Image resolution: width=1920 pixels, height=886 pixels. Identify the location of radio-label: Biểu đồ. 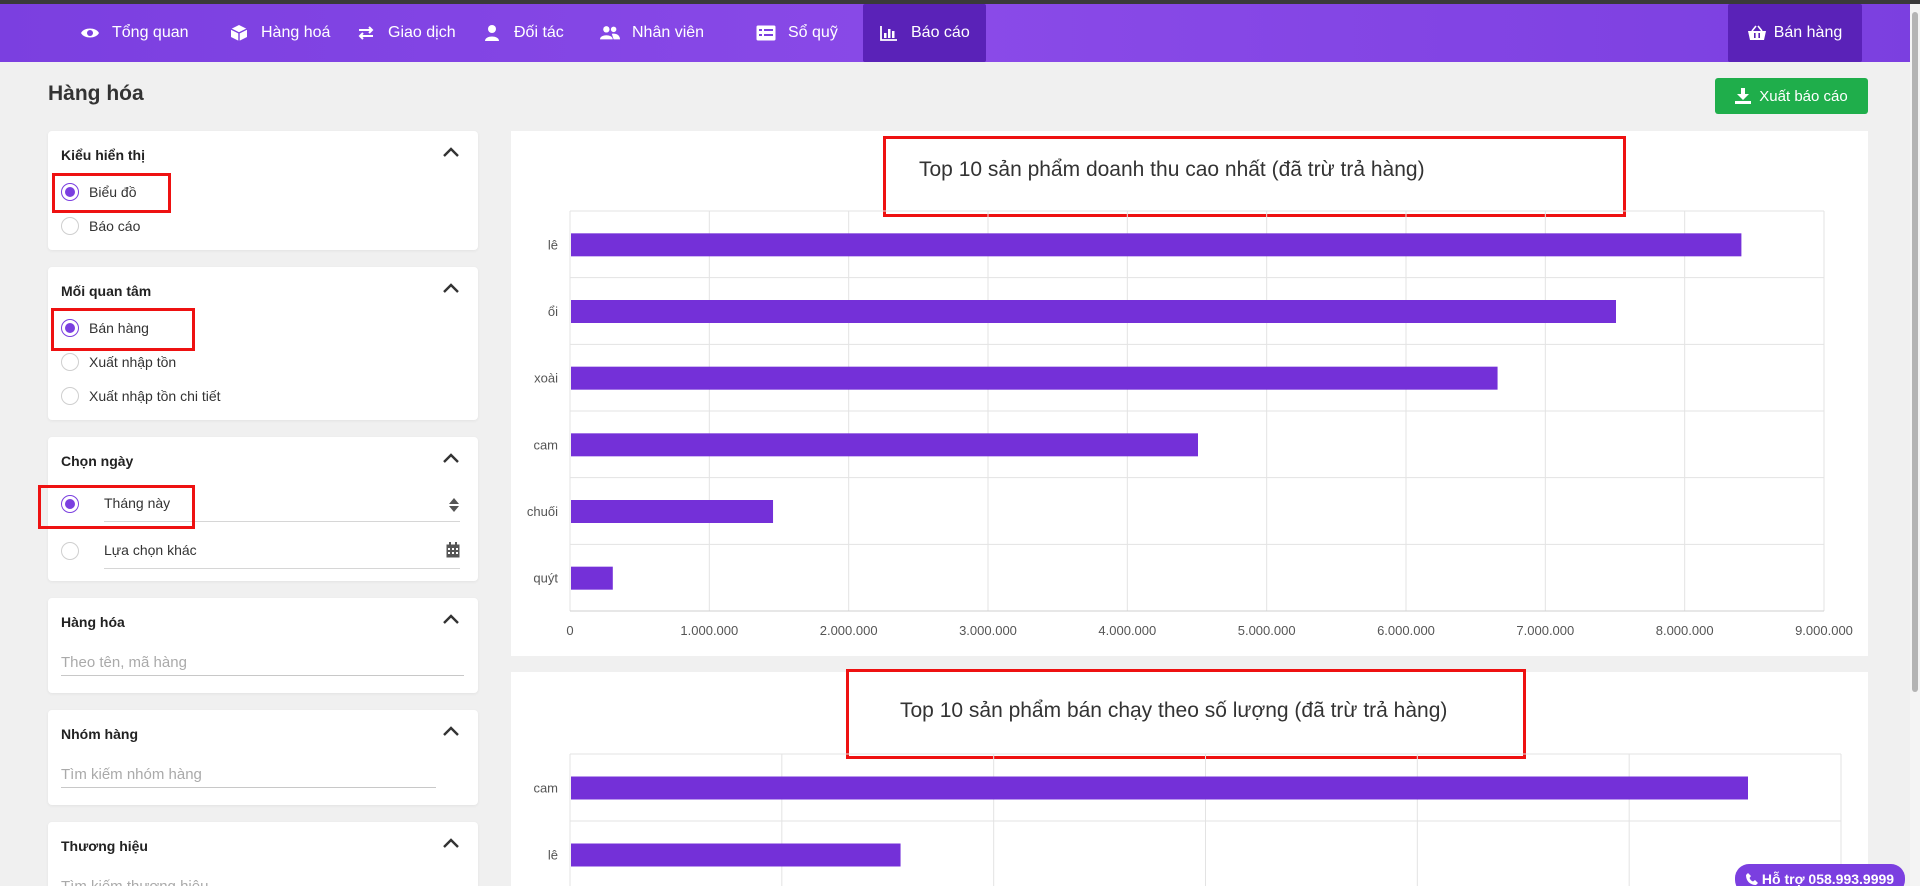
(113, 192).